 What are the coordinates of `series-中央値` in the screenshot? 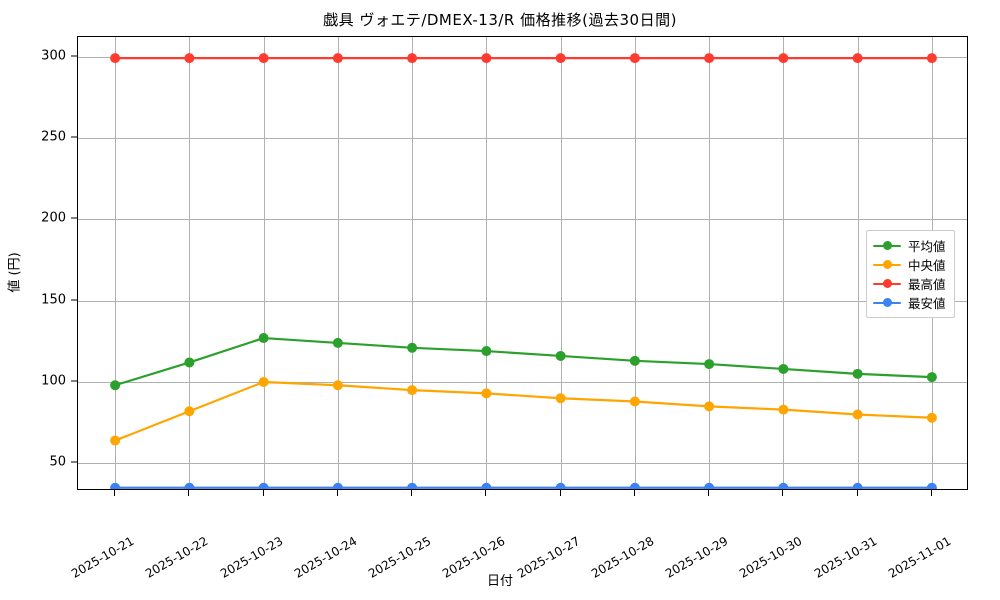 It's located at (523, 411).